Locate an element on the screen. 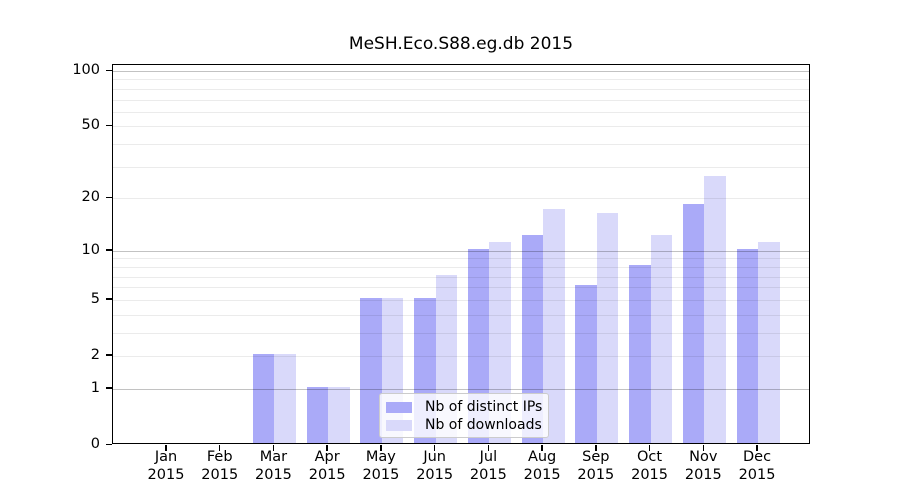 This screenshot has height=500, width=900. bar-downloads-nov-2015 is located at coordinates (715, 309).